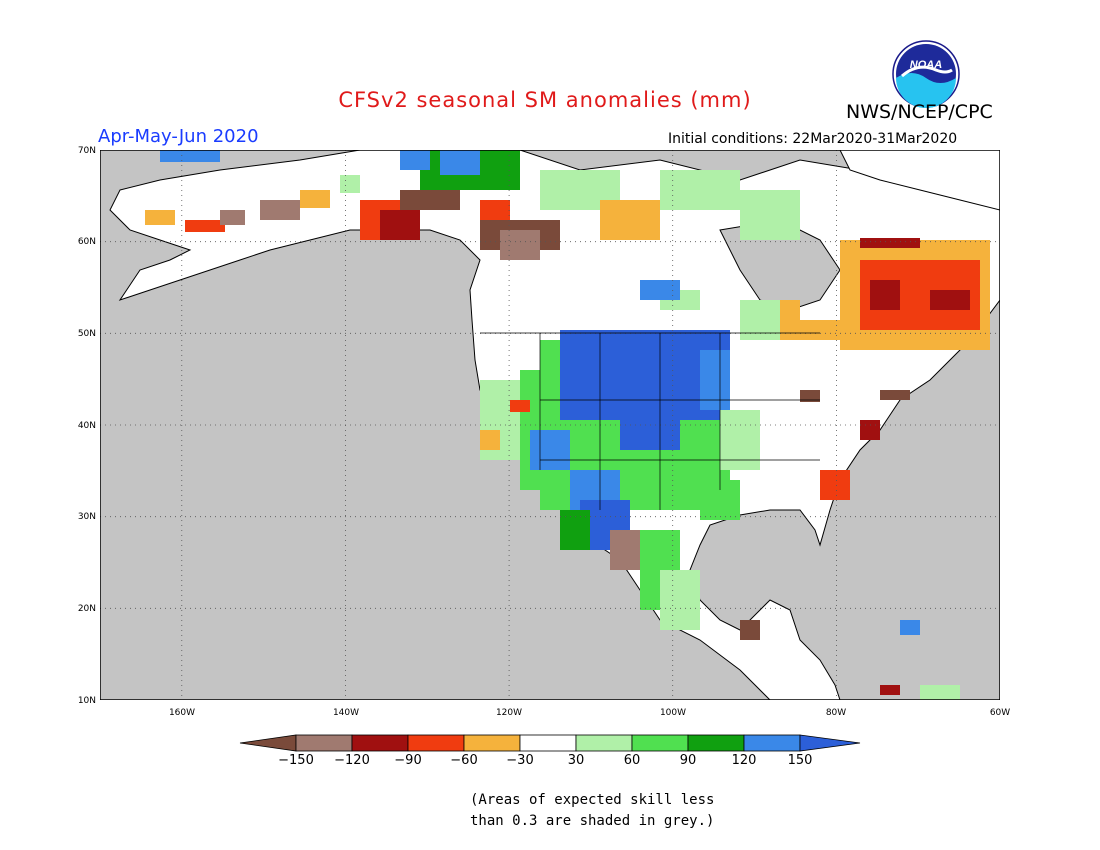  I want to click on legend-tick-label: 90, so click(688, 760).